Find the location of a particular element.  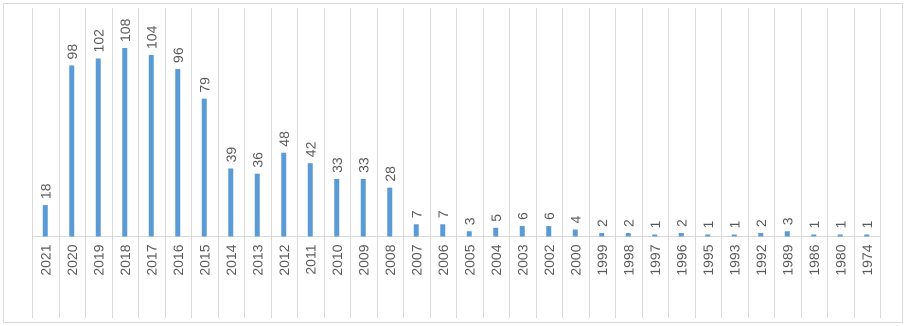

x-tick-label: 2007 is located at coordinates (416, 259).